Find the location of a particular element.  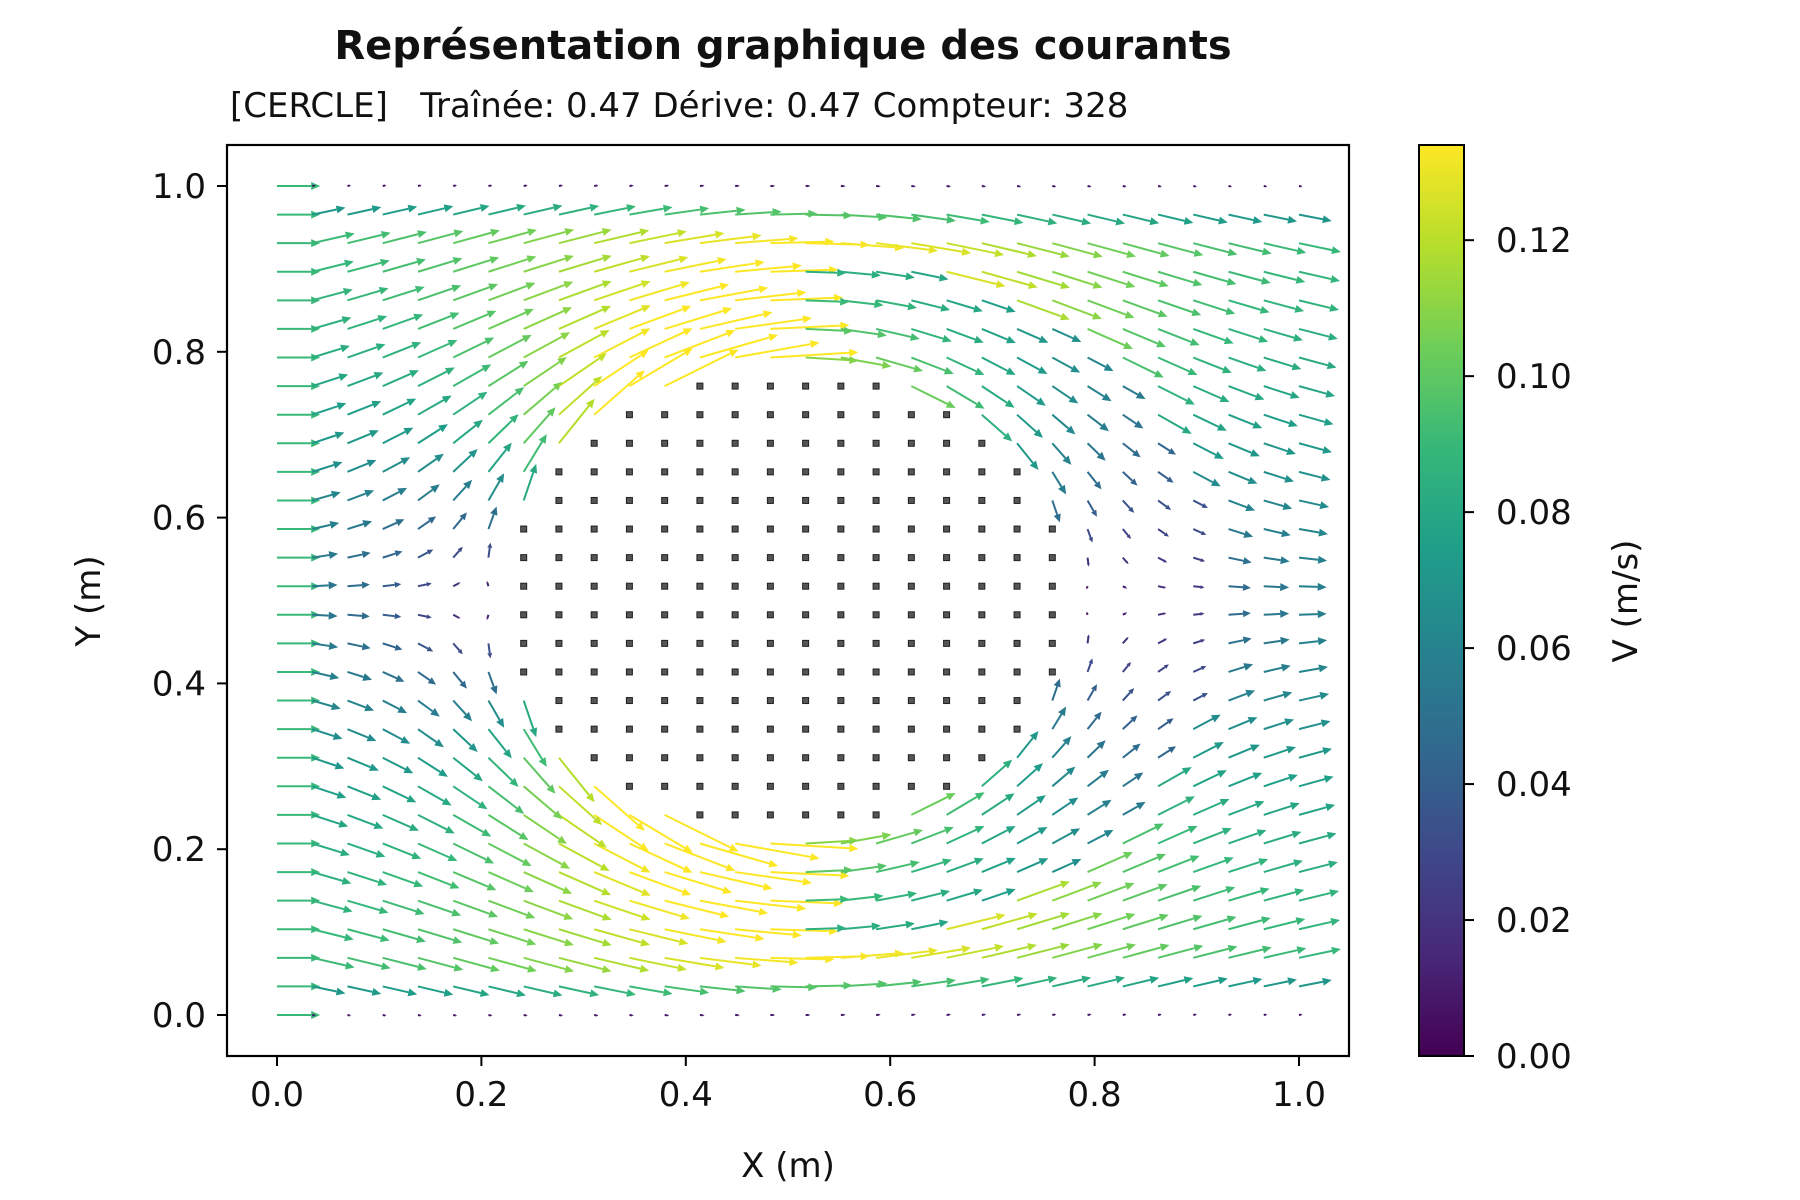

y-tick-label: 0.2 is located at coordinates (179, 850).